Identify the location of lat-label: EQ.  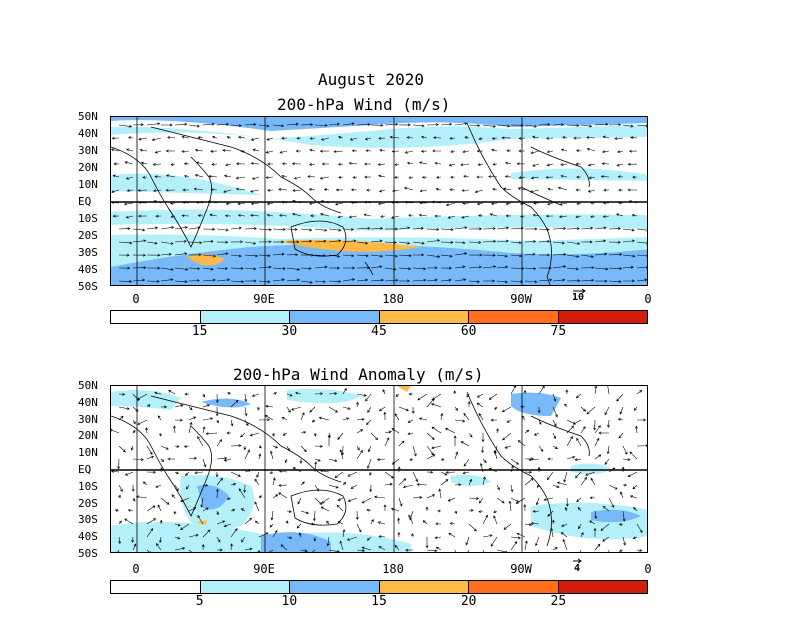
(85, 469).